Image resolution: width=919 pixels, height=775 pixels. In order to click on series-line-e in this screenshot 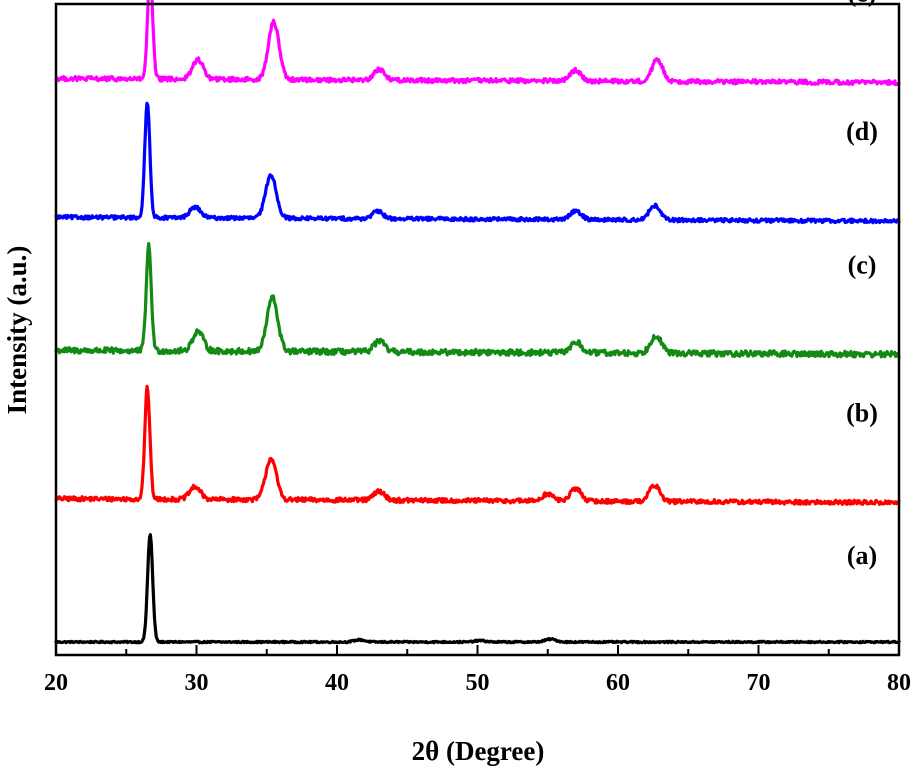, I will do `click(477, 43)`.